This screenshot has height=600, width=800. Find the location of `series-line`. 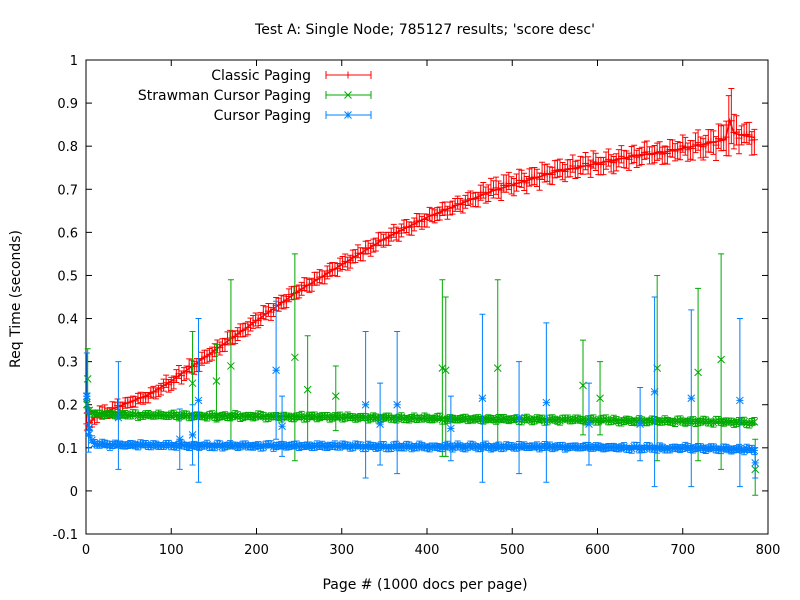

series-line is located at coordinates (421, 423).